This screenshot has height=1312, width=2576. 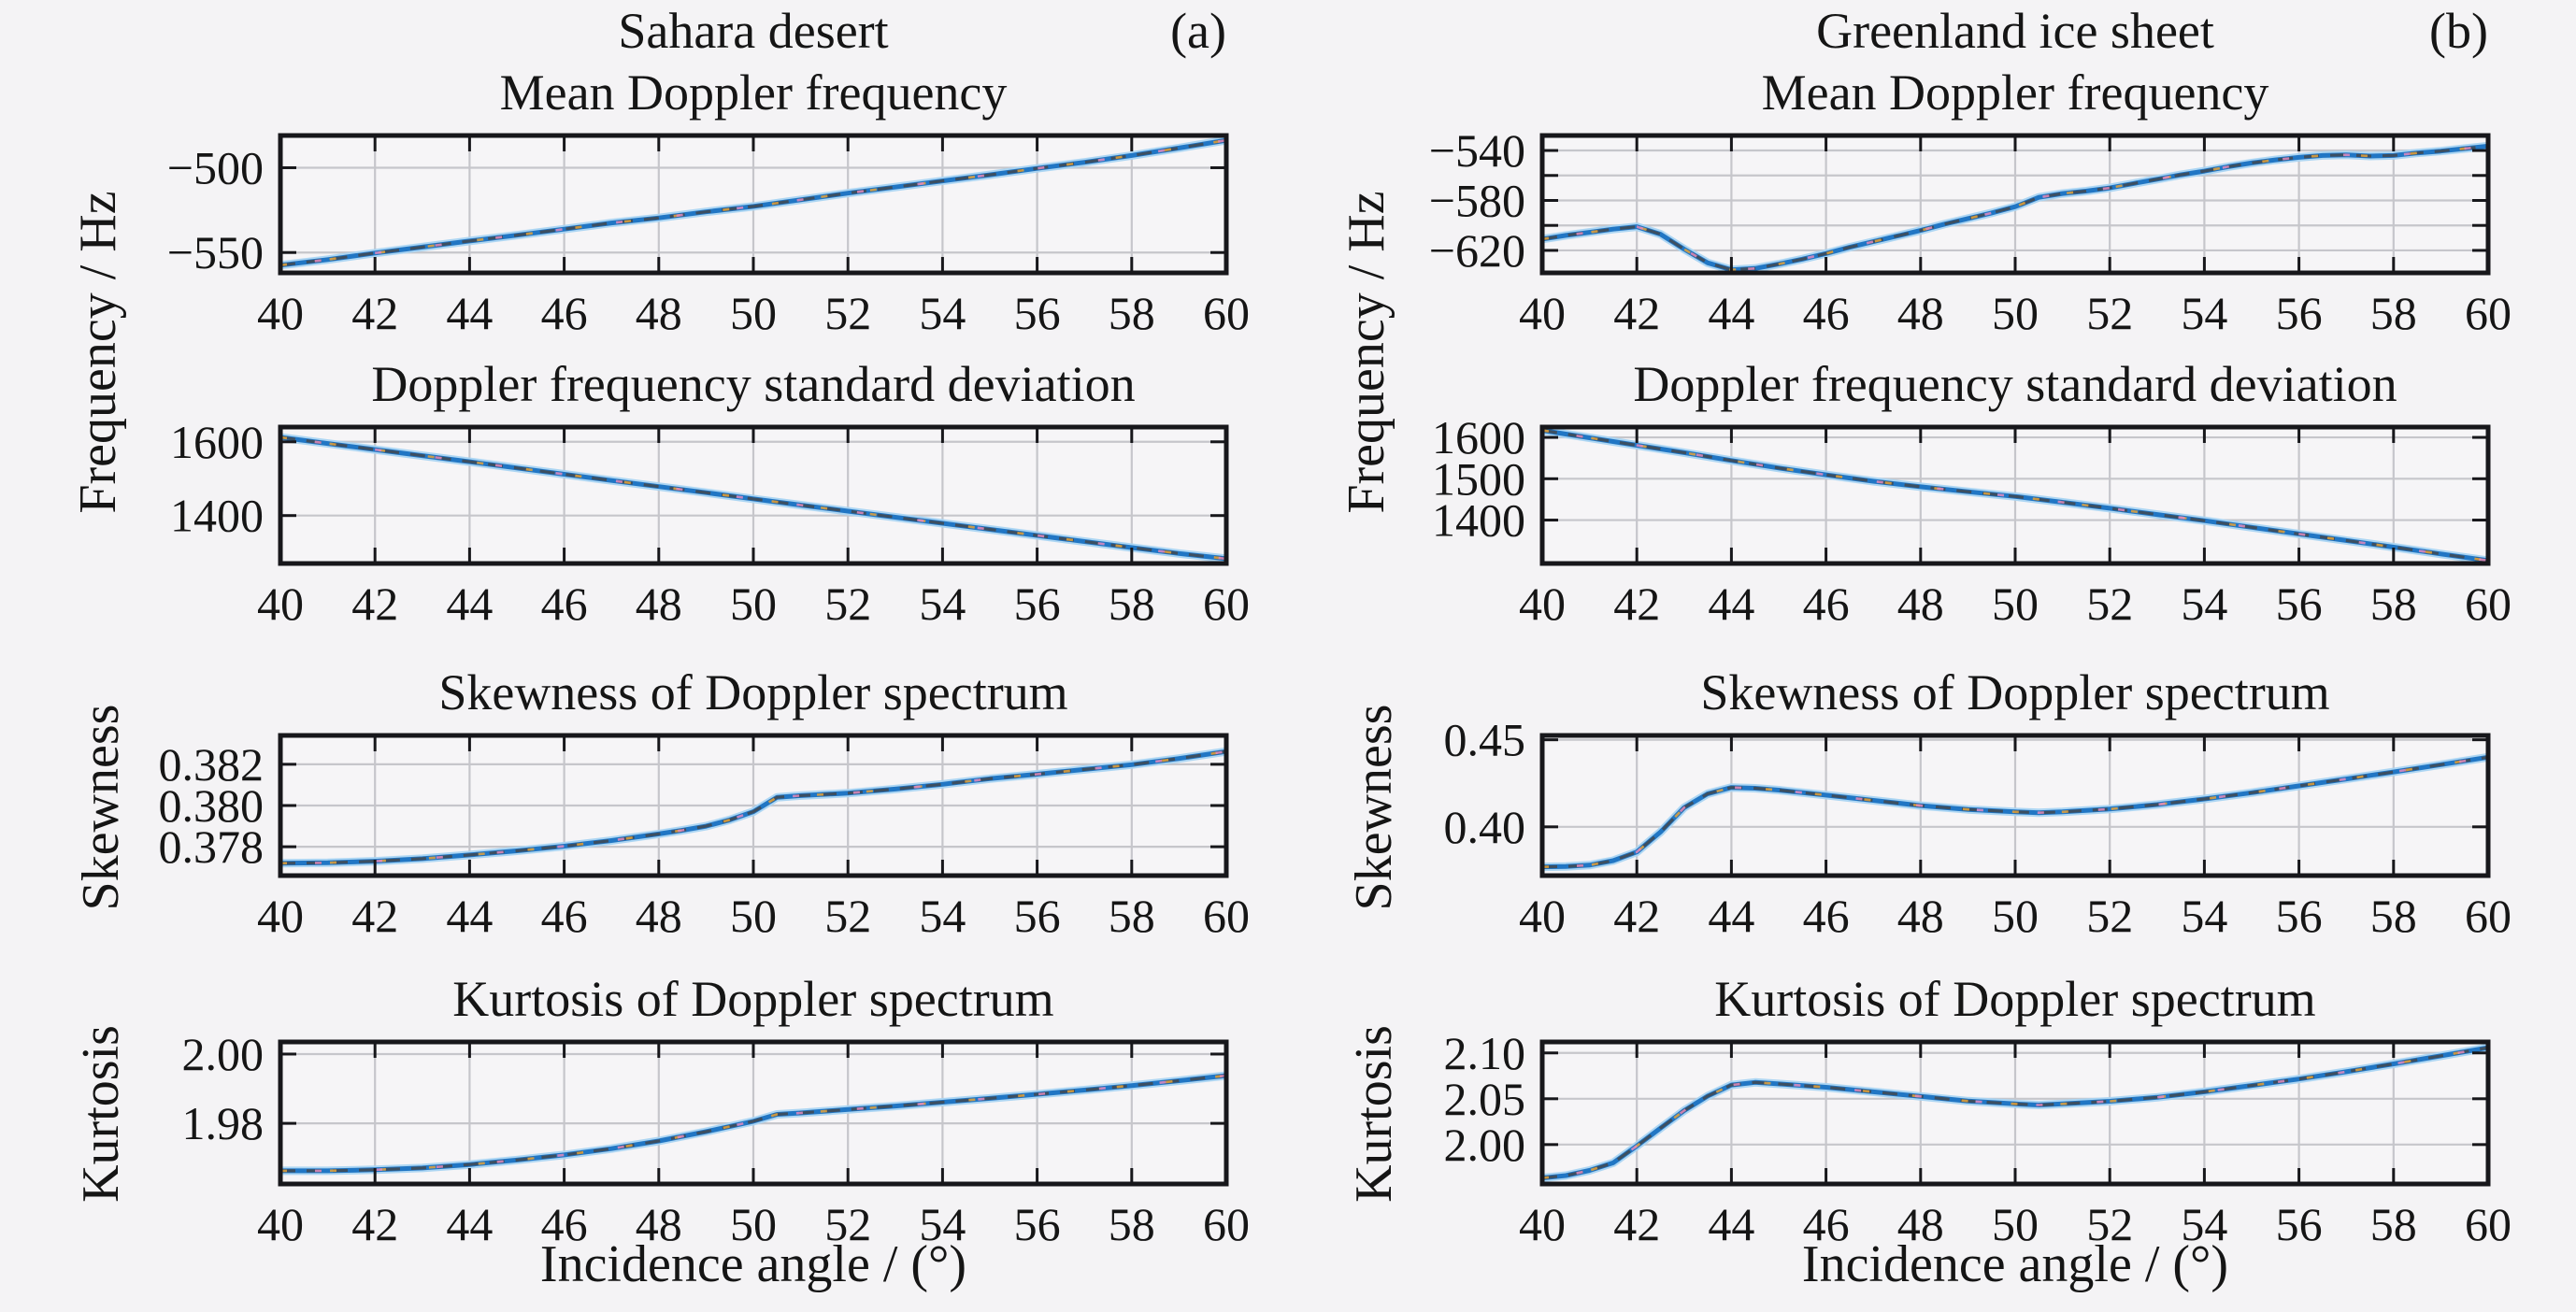 What do you see at coordinates (1477, 250) in the screenshot?
I see `y-tick-label: −620` at bounding box center [1477, 250].